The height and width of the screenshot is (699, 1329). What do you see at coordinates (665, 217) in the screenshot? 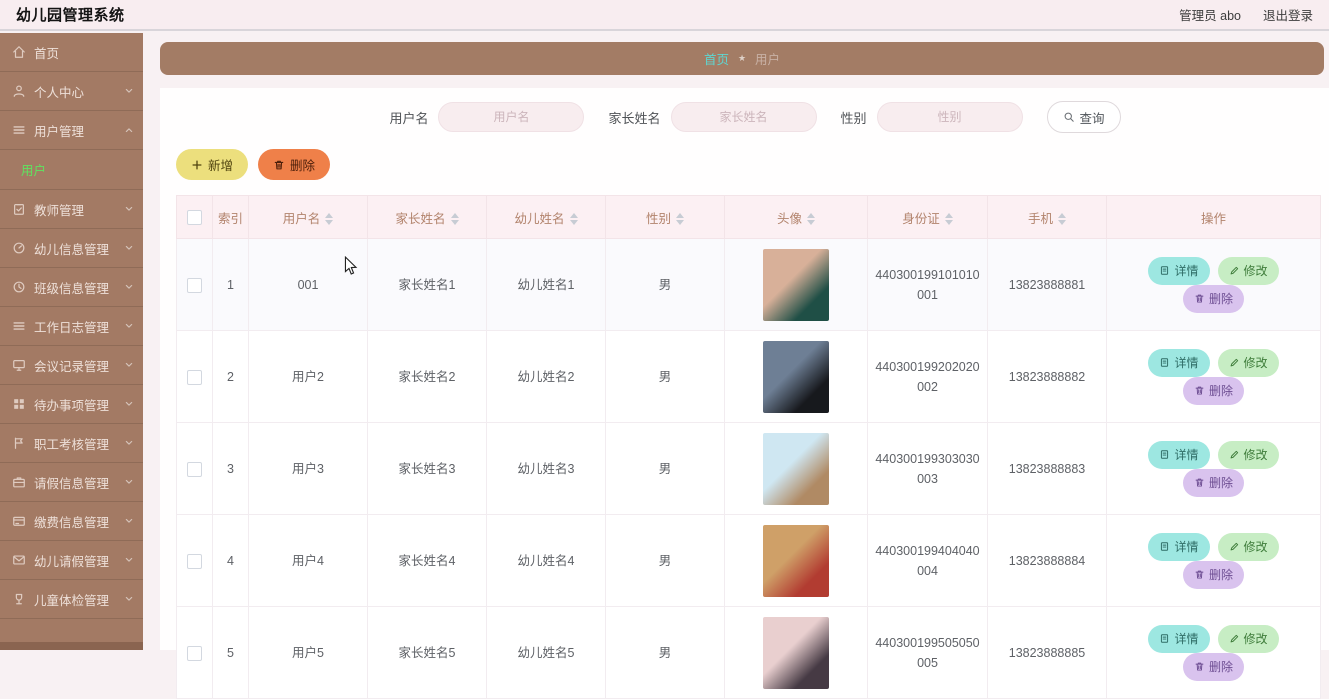
I see `header-5: 性别` at bounding box center [665, 217].